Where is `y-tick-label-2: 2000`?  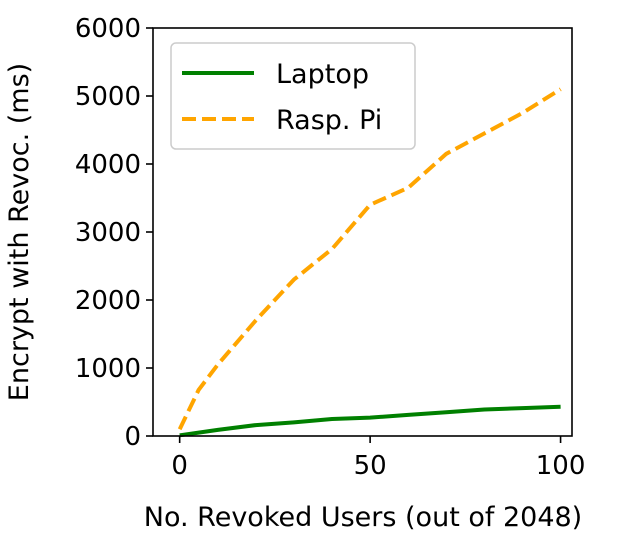 y-tick-label-2: 2000 is located at coordinates (108, 301).